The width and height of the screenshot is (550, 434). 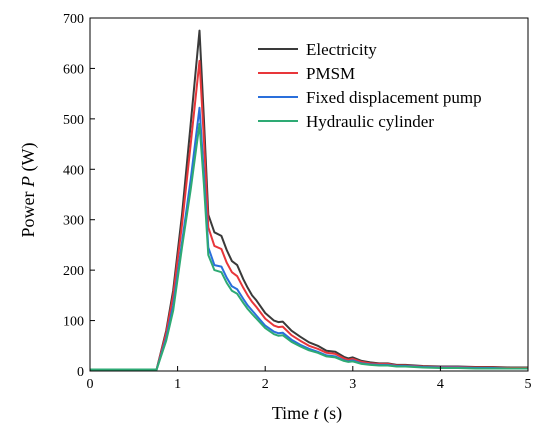 What do you see at coordinates (341, 49) in the screenshot?
I see `legend-label-0: Electricity` at bounding box center [341, 49].